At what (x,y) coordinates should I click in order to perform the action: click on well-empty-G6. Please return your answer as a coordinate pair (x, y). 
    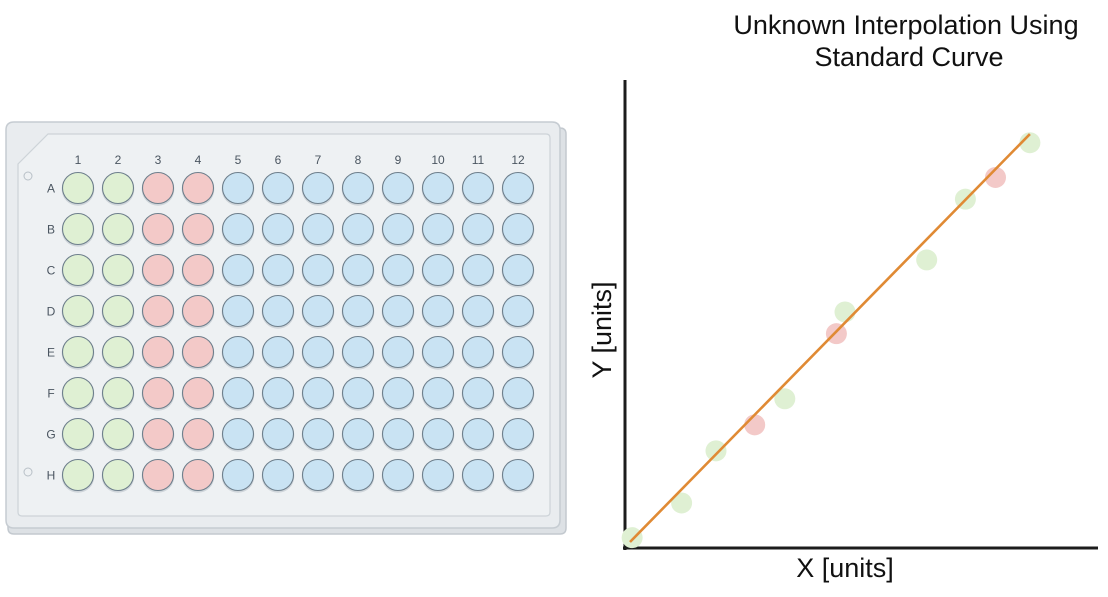
    Looking at the image, I should click on (278, 434).